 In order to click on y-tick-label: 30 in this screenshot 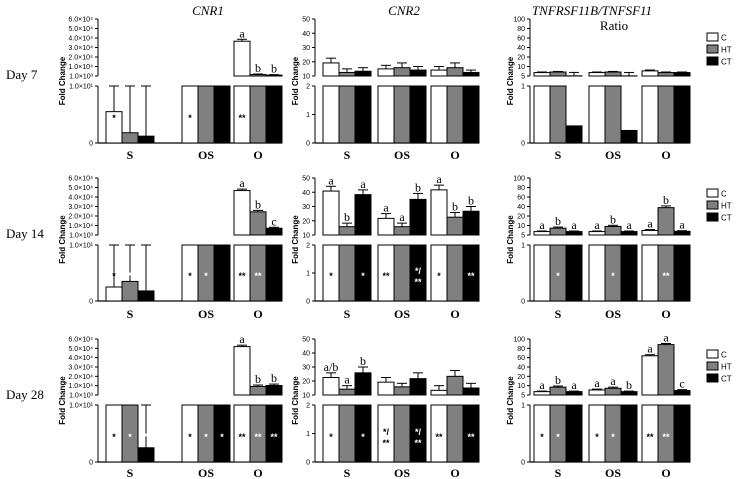, I will do `click(306, 368)`.